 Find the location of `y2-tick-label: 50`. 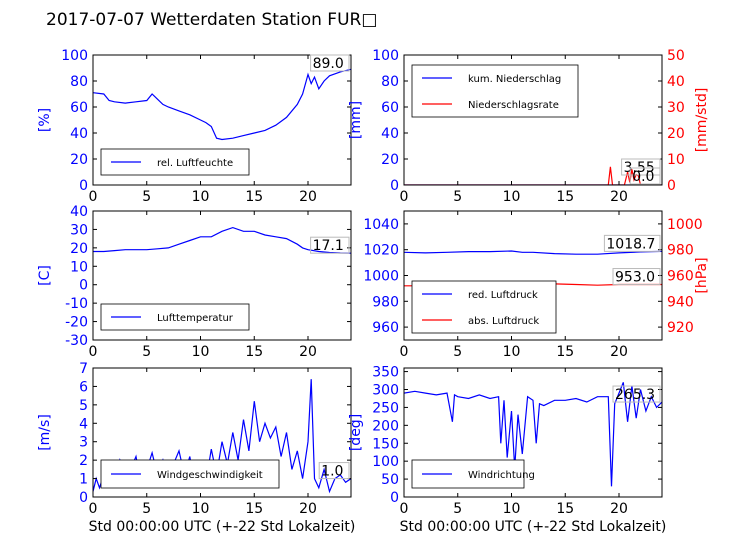

y2-tick-label: 50 is located at coordinates (676, 56).